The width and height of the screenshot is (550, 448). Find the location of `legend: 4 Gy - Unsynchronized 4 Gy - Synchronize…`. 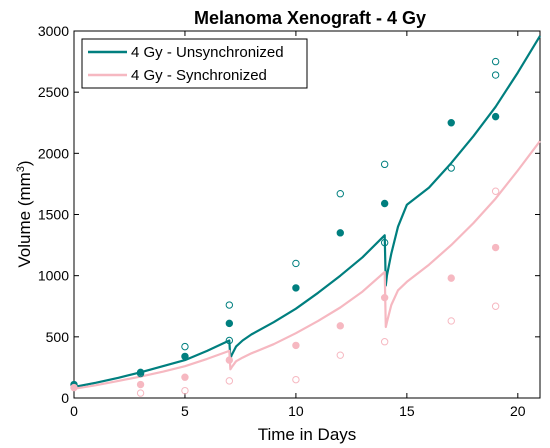

legend: 4 Gy - Unsynchronized 4 Gy - Synchronize… is located at coordinates (194, 63).